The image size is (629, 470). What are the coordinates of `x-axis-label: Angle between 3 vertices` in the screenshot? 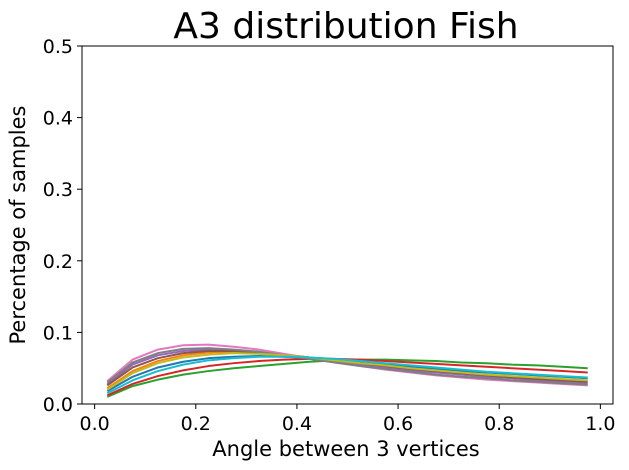 It's located at (345, 449).